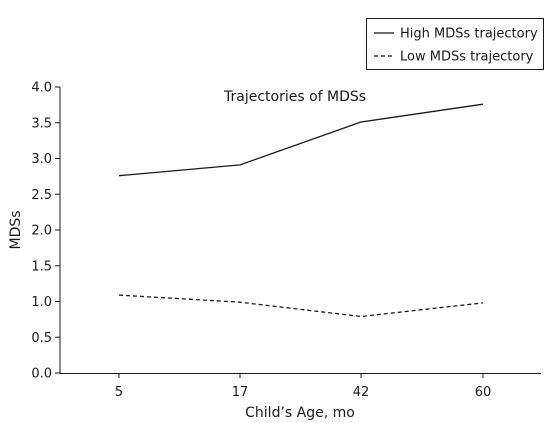 The height and width of the screenshot is (423, 545). What do you see at coordinates (361, 392) in the screenshot?
I see `x-tick-label: 42` at bounding box center [361, 392].